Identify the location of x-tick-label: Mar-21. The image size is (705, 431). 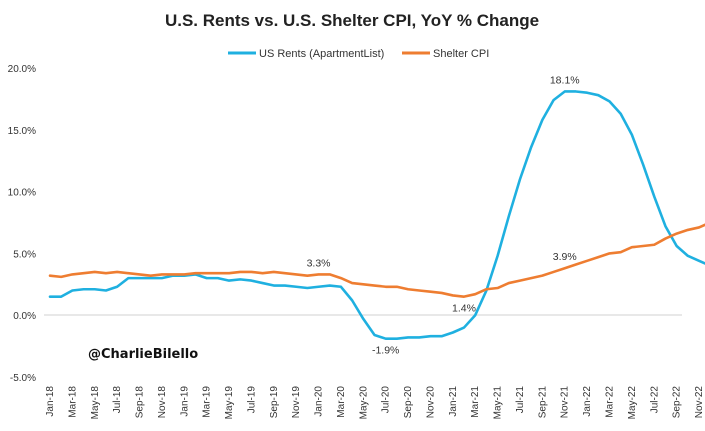
(475, 402).